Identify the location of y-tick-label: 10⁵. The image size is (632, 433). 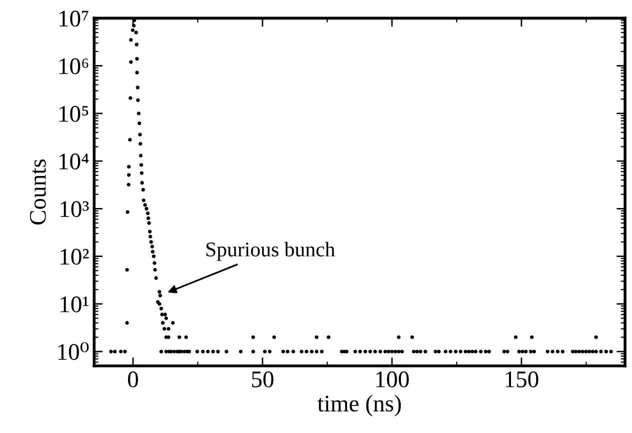
(74, 114).